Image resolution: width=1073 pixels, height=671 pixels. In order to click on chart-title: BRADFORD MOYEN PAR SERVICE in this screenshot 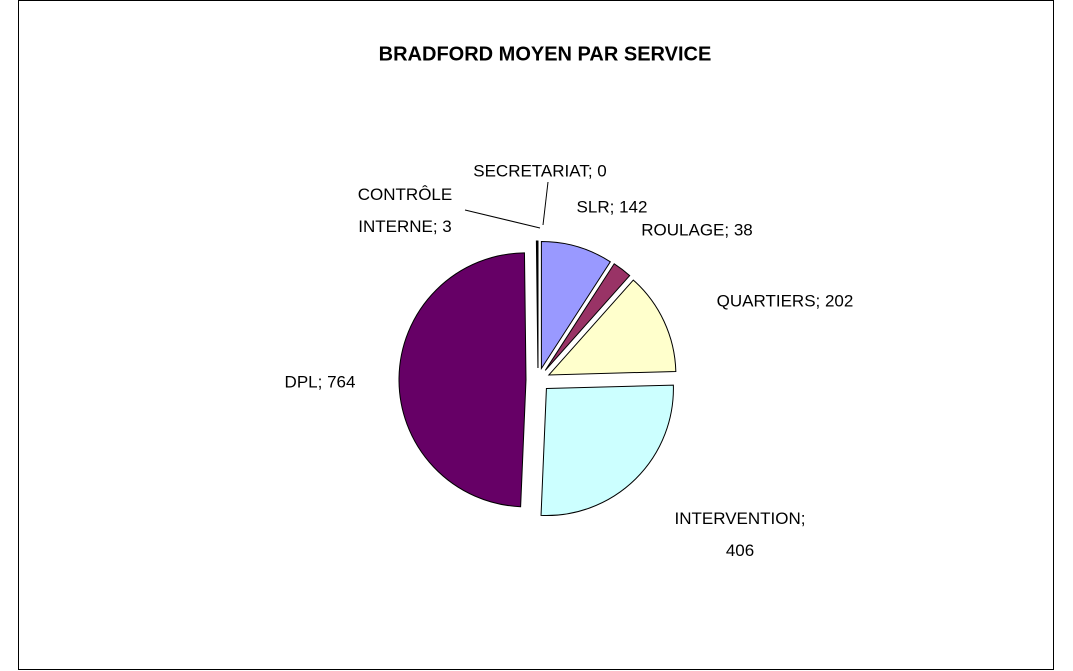, I will do `click(545, 54)`.